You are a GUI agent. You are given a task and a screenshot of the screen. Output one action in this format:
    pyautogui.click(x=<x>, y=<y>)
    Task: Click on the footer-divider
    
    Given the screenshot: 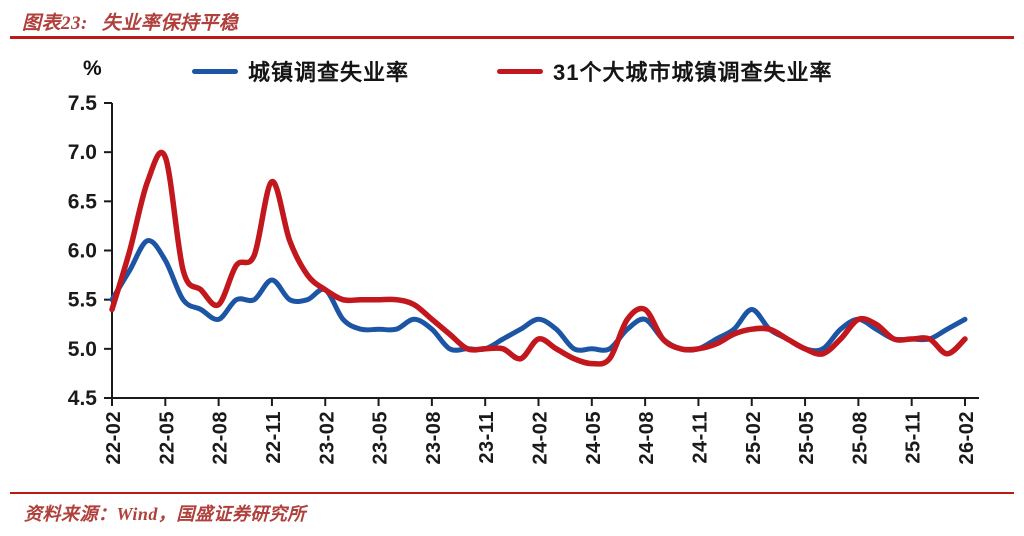 What is the action you would take?
    pyautogui.click(x=512, y=493)
    